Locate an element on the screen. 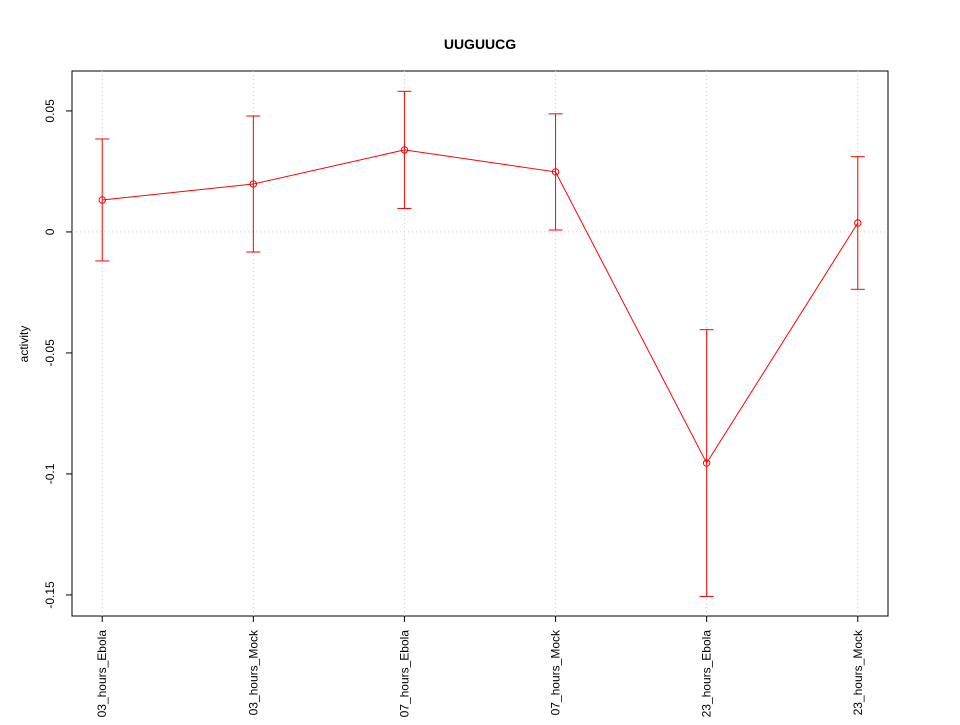 The height and width of the screenshot is (725, 960). chart-title: UUGUUCG is located at coordinates (480, 44).